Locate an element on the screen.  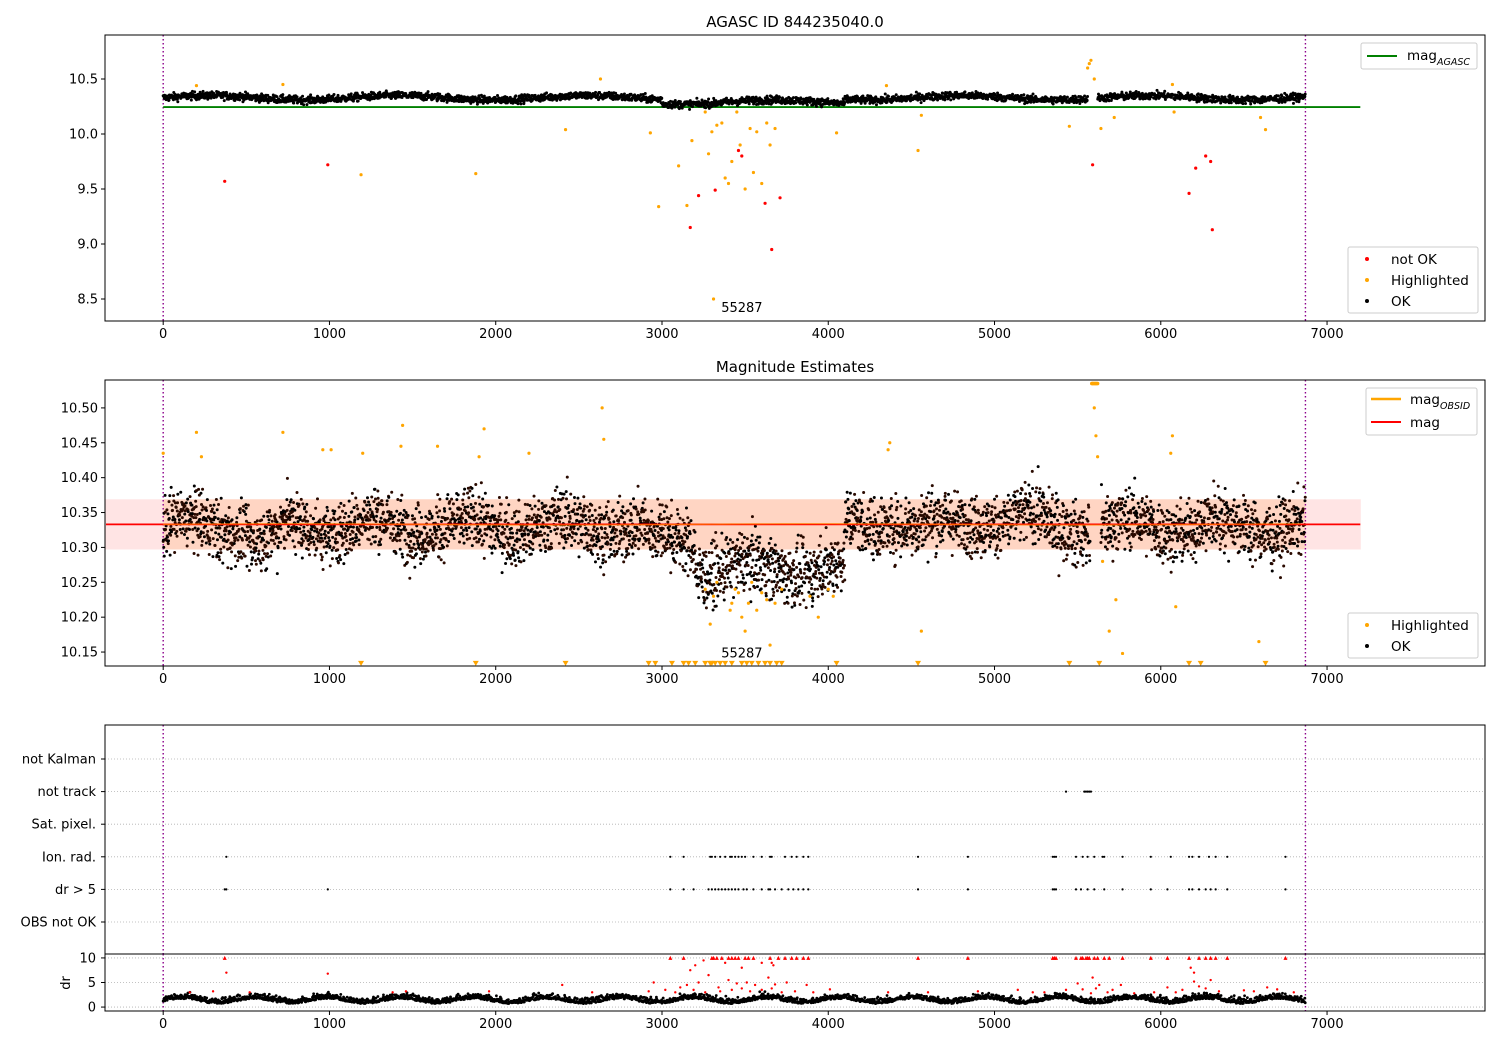
legend-highlighted-marker is located at coordinates (1367, 280).